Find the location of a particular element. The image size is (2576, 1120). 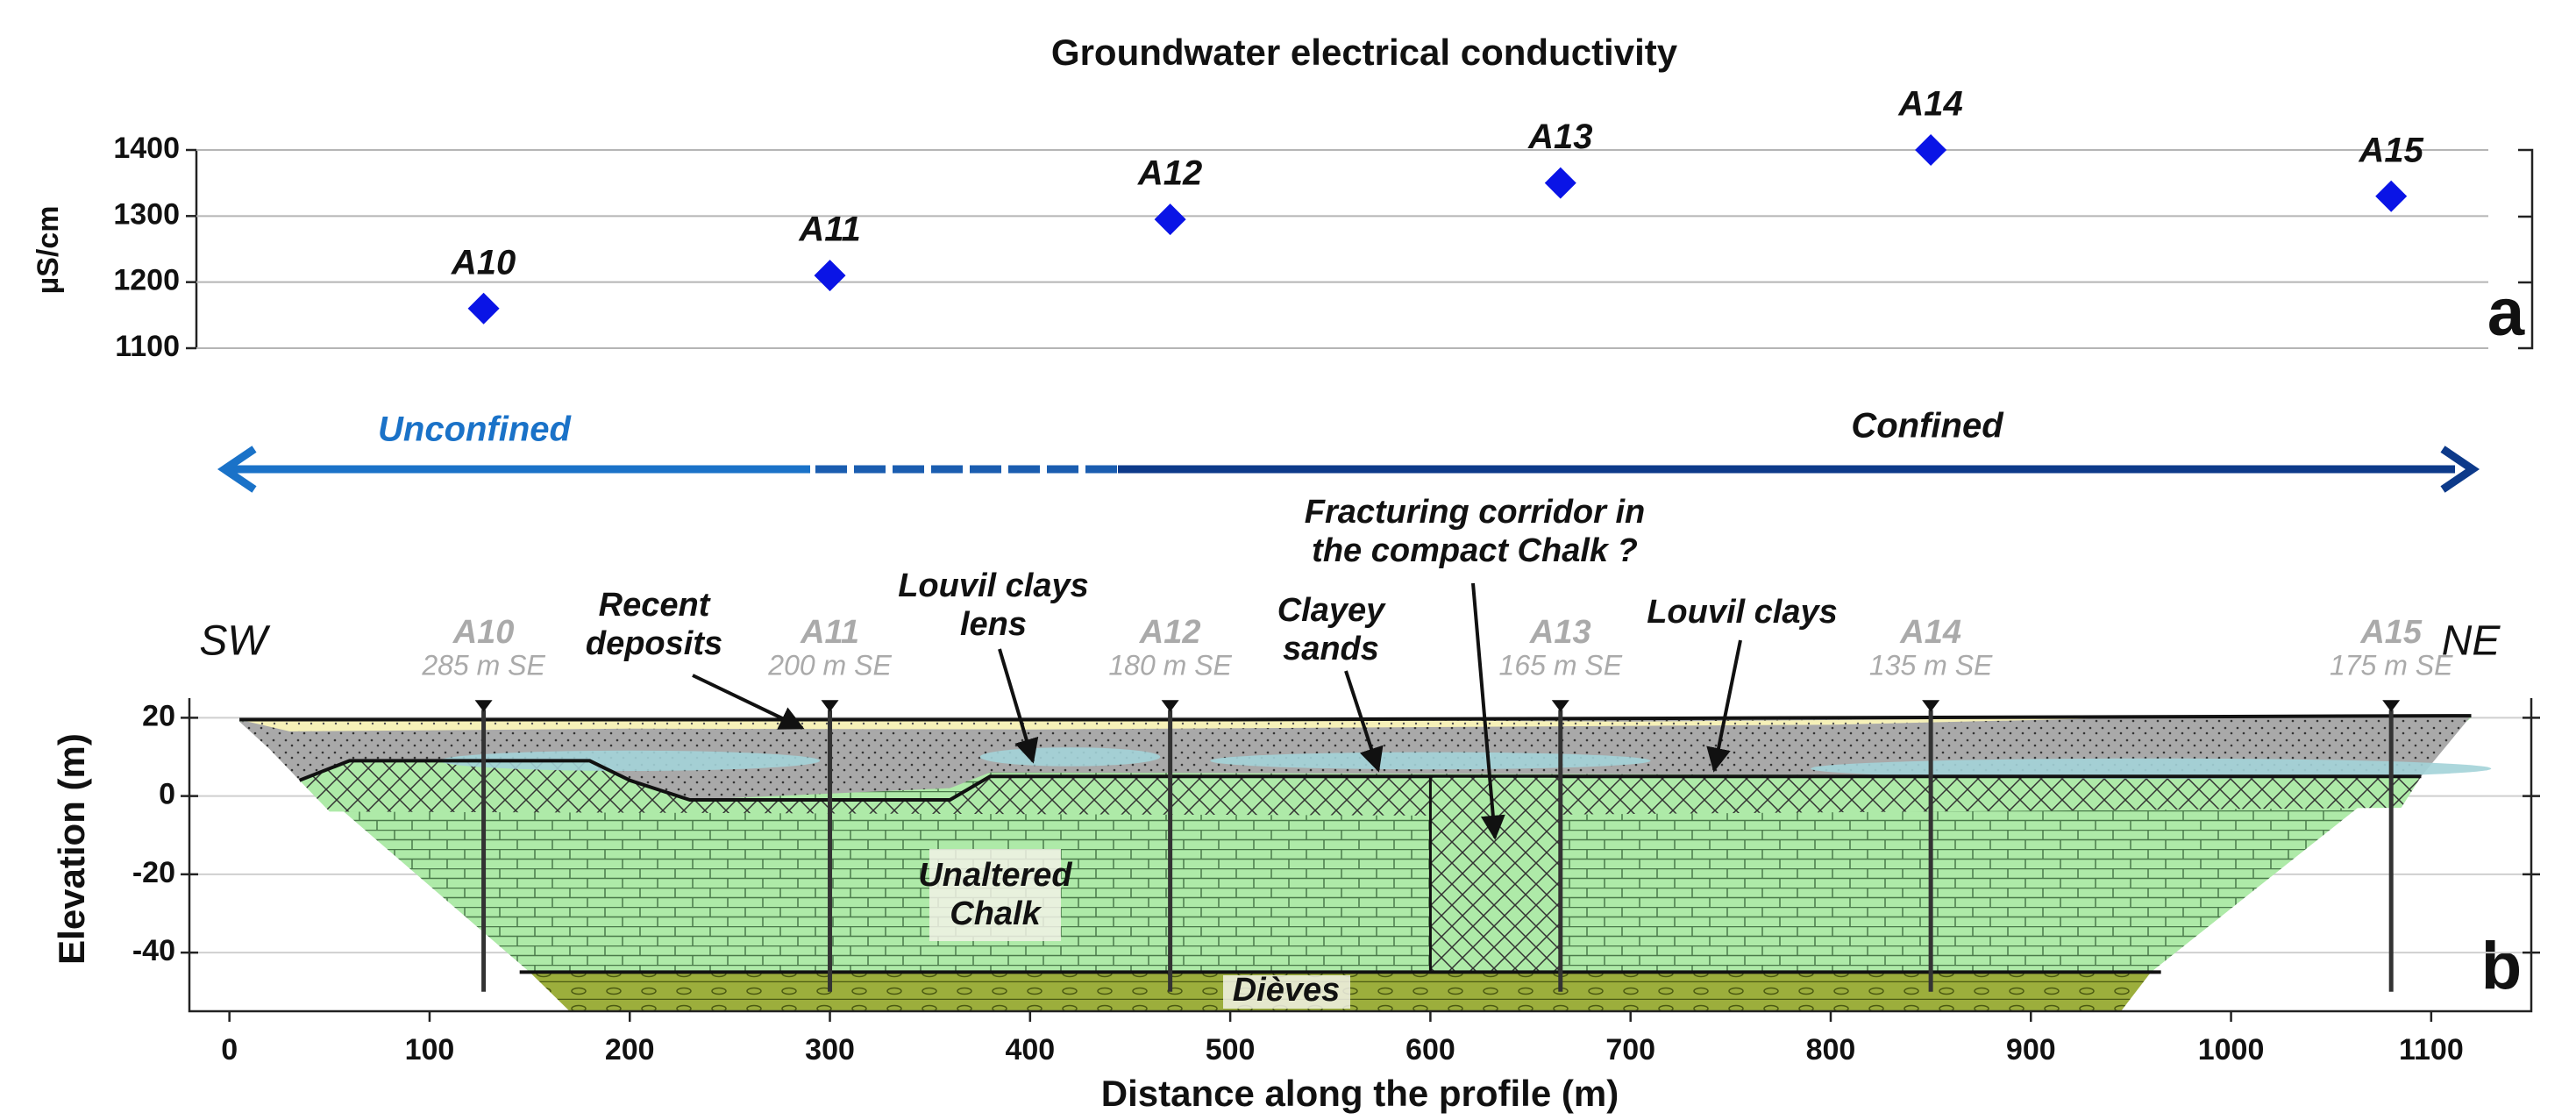

x-tick-label: 400 is located at coordinates (1030, 1050).